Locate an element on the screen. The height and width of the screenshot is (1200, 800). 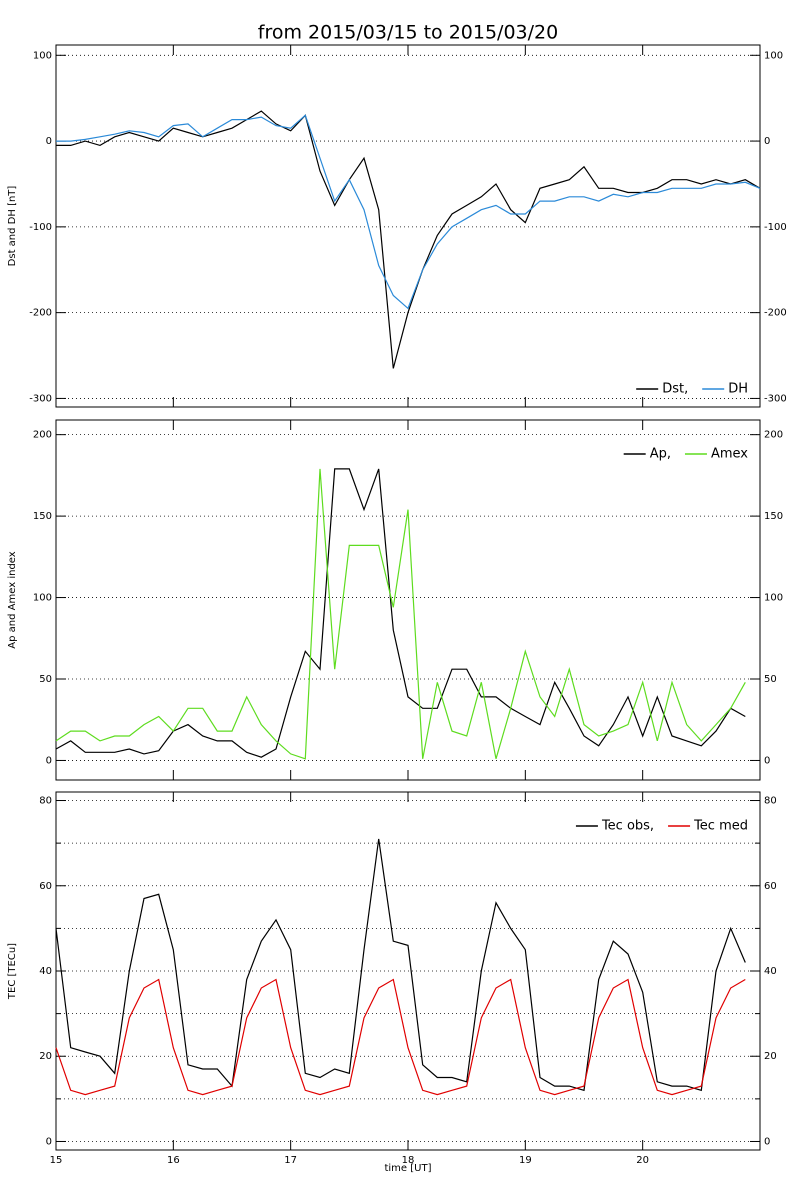
x-tick-label: 16 is located at coordinates (173, 1160).